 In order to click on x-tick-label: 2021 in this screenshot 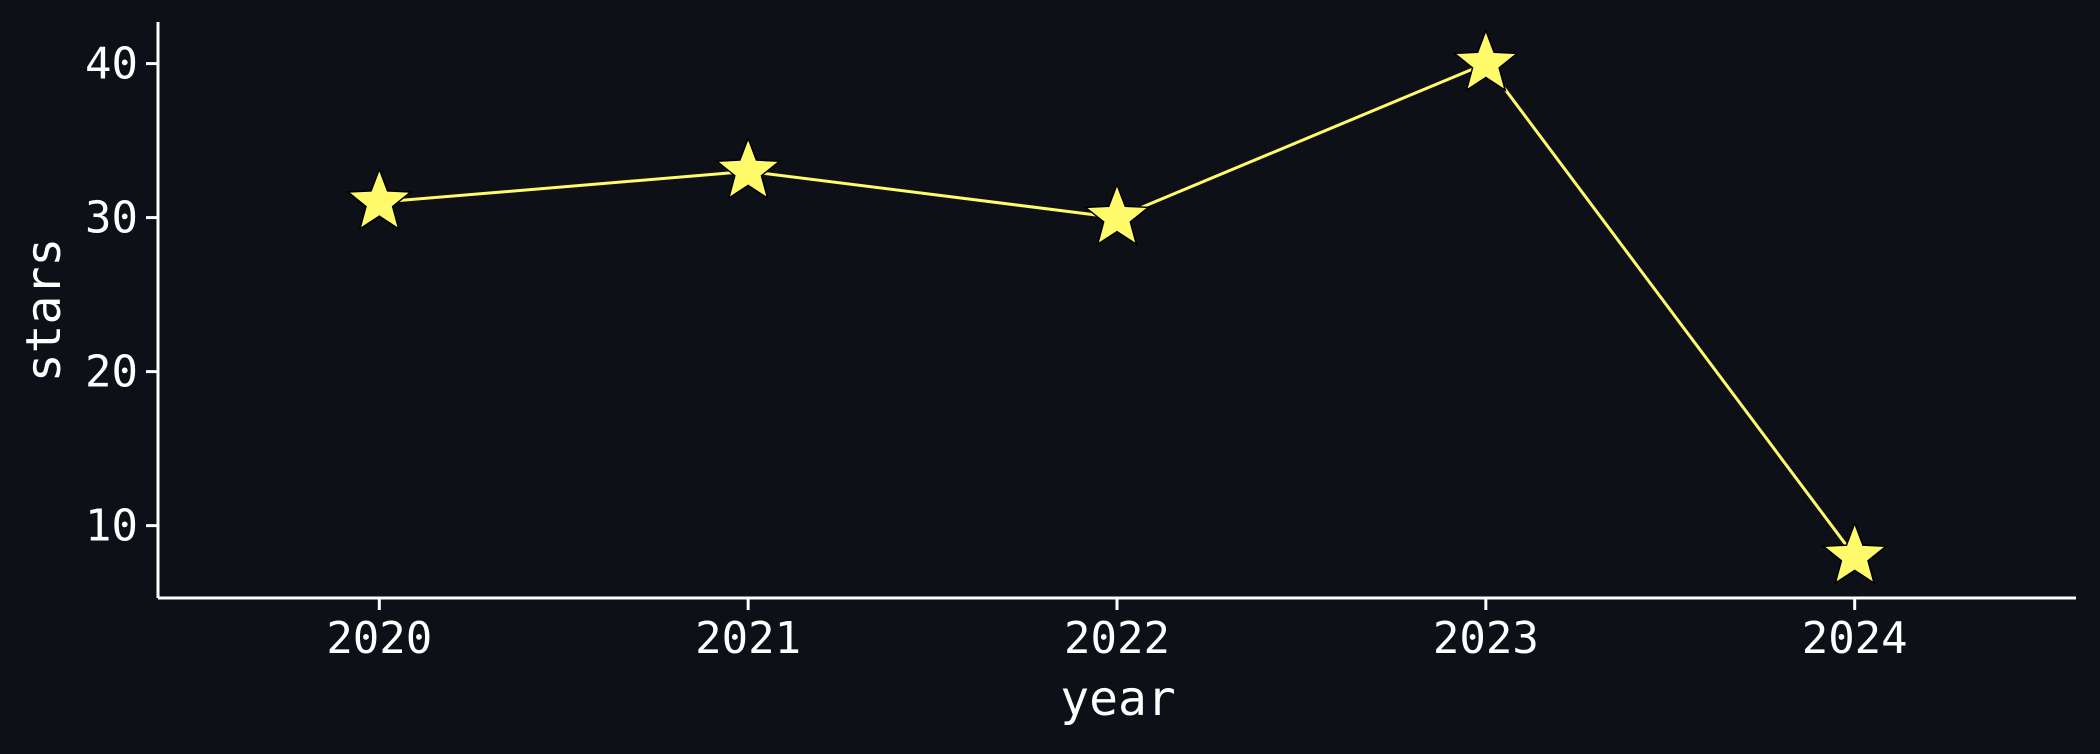, I will do `click(748, 638)`.